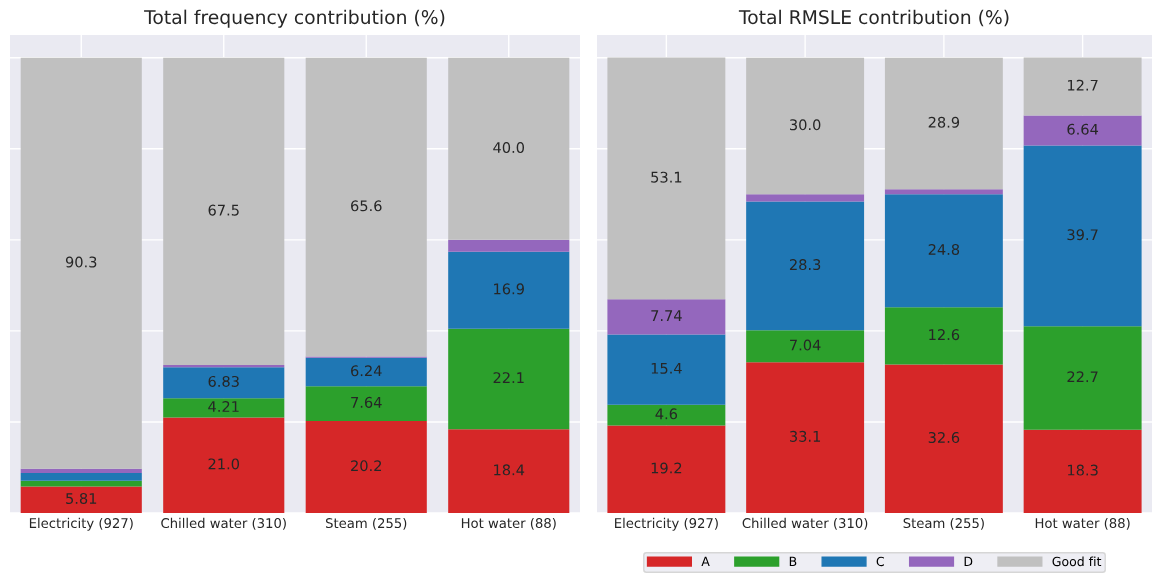 The width and height of the screenshot is (1164, 576). What do you see at coordinates (805, 345) in the screenshot?
I see `data-label: 7.04` at bounding box center [805, 345].